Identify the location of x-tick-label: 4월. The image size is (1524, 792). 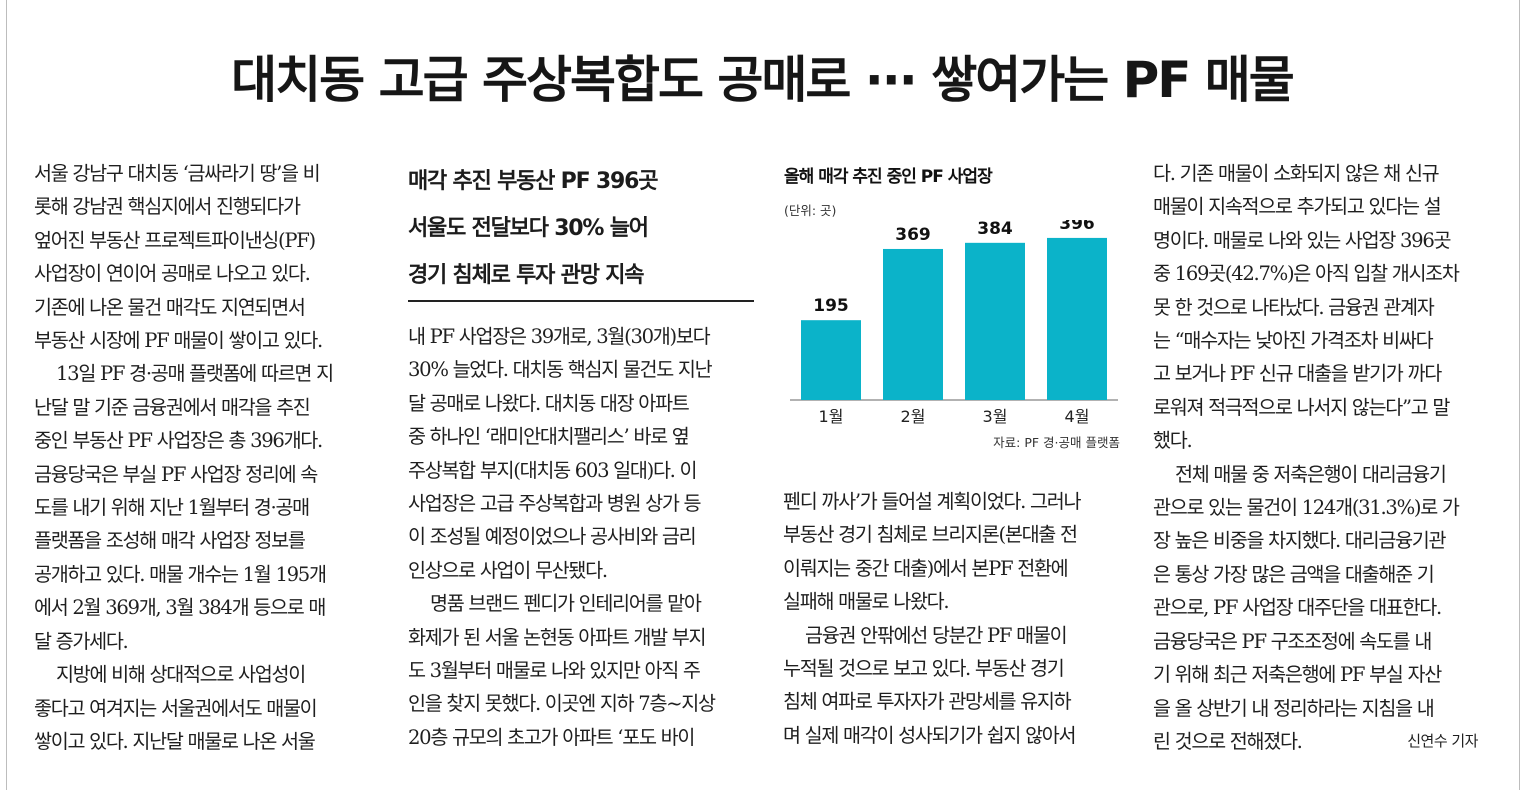
(1077, 416).